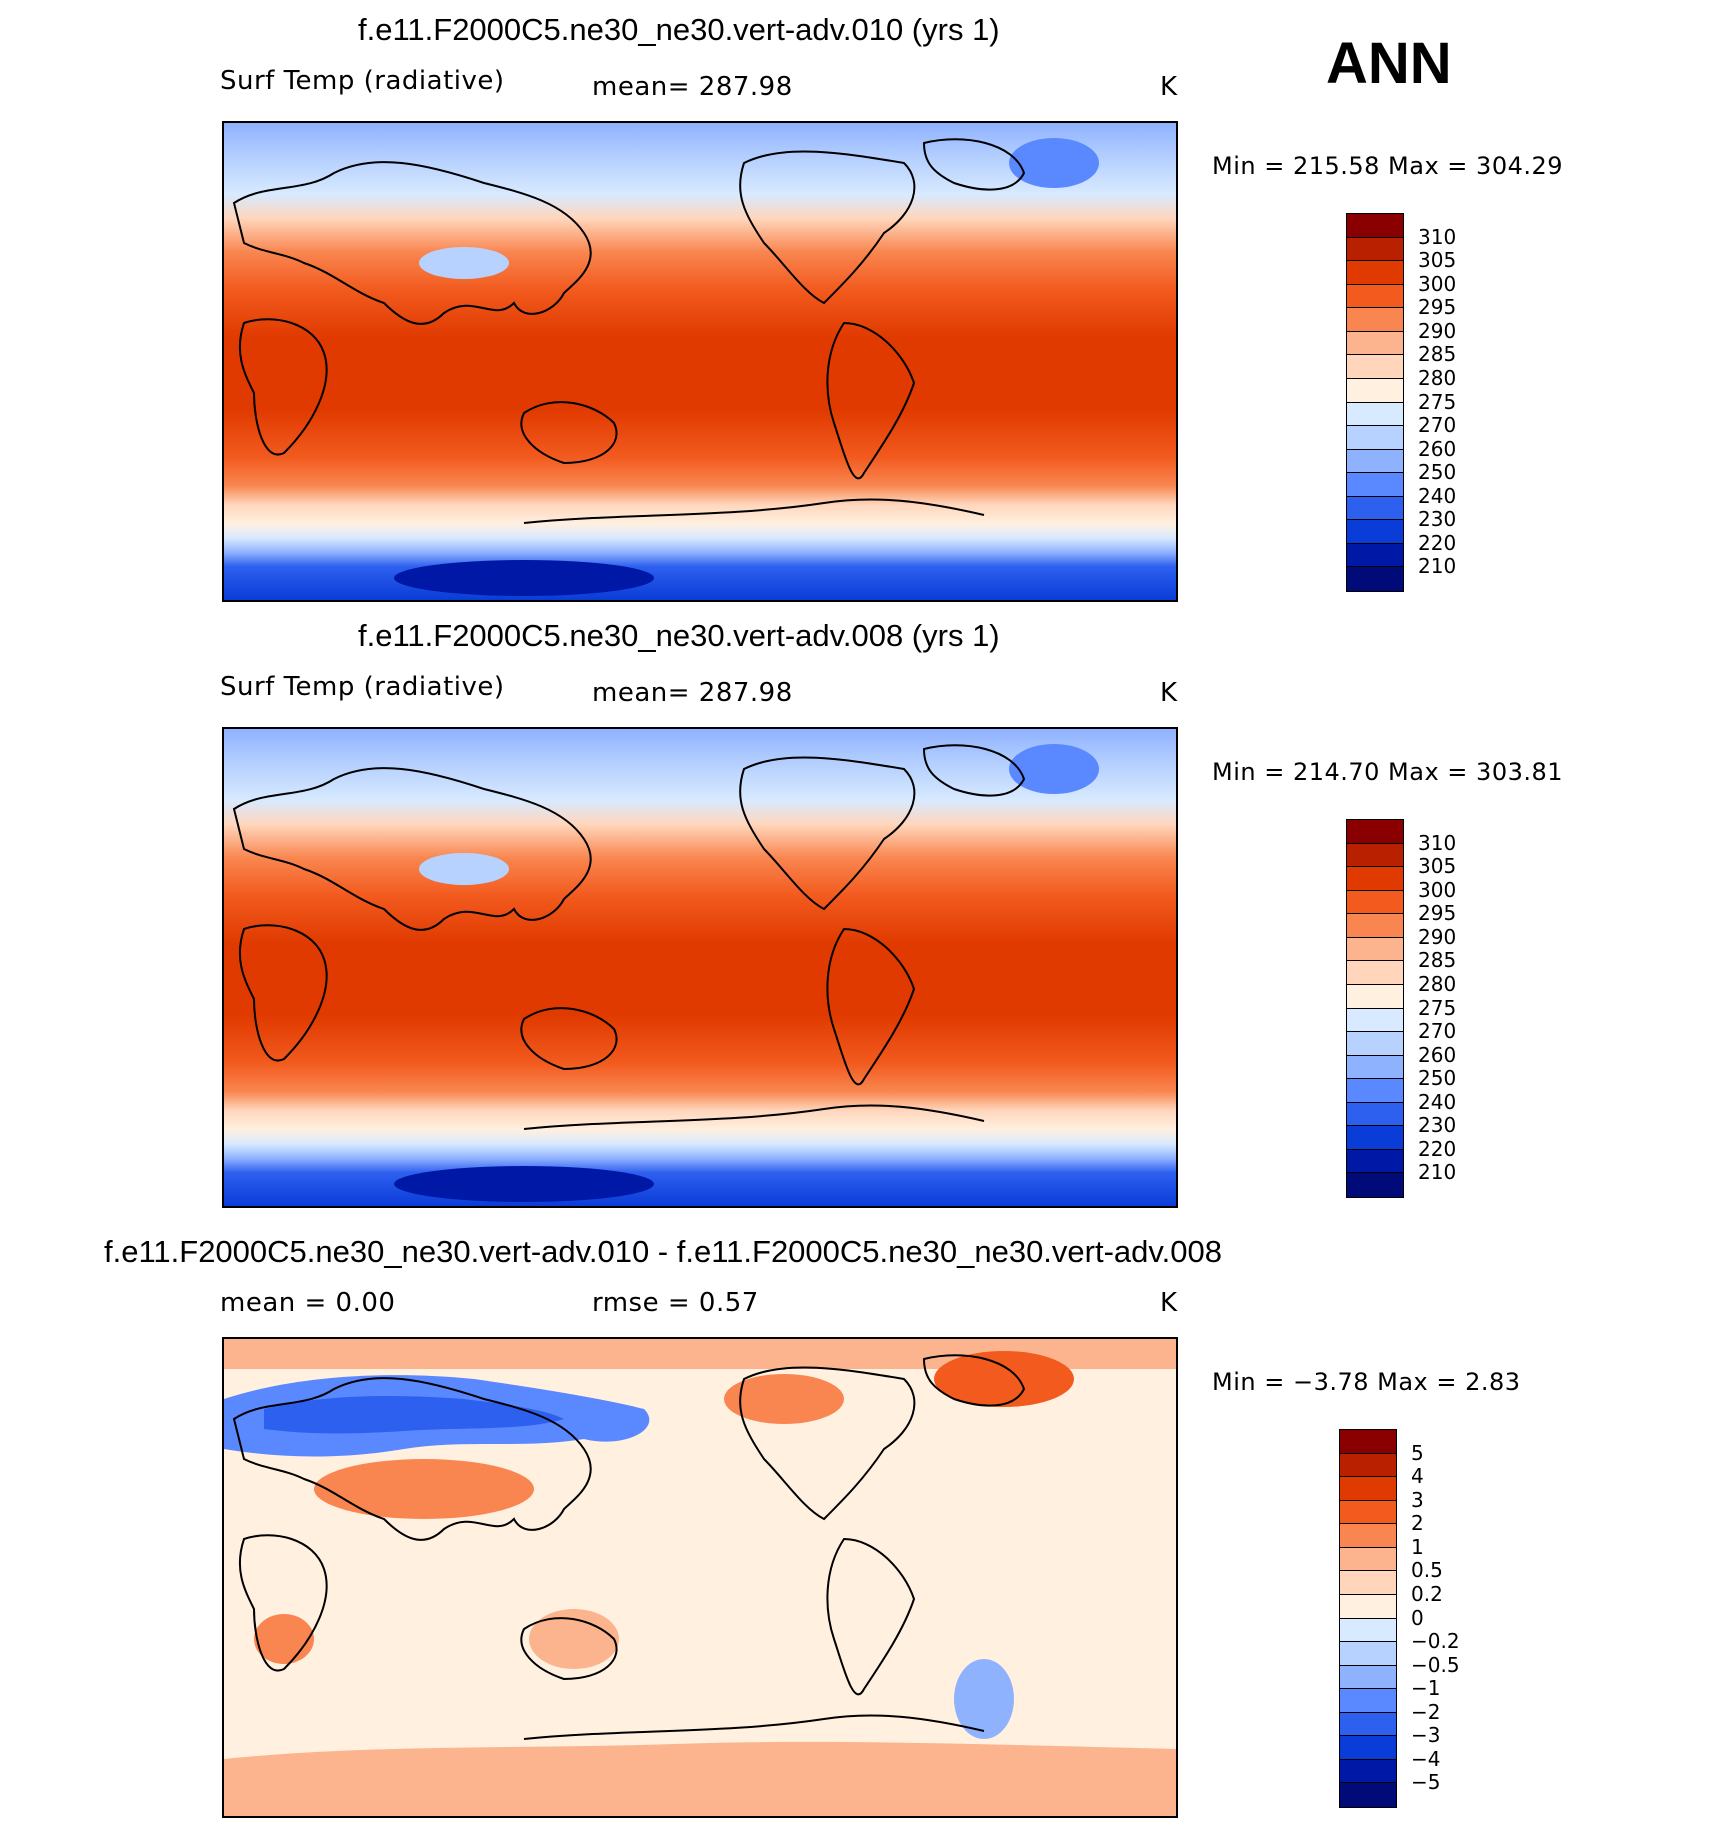 The width and height of the screenshot is (1710, 1836). Describe the element at coordinates (1437, 401) in the screenshot. I see `panel1-colorbar-label: 275` at that location.